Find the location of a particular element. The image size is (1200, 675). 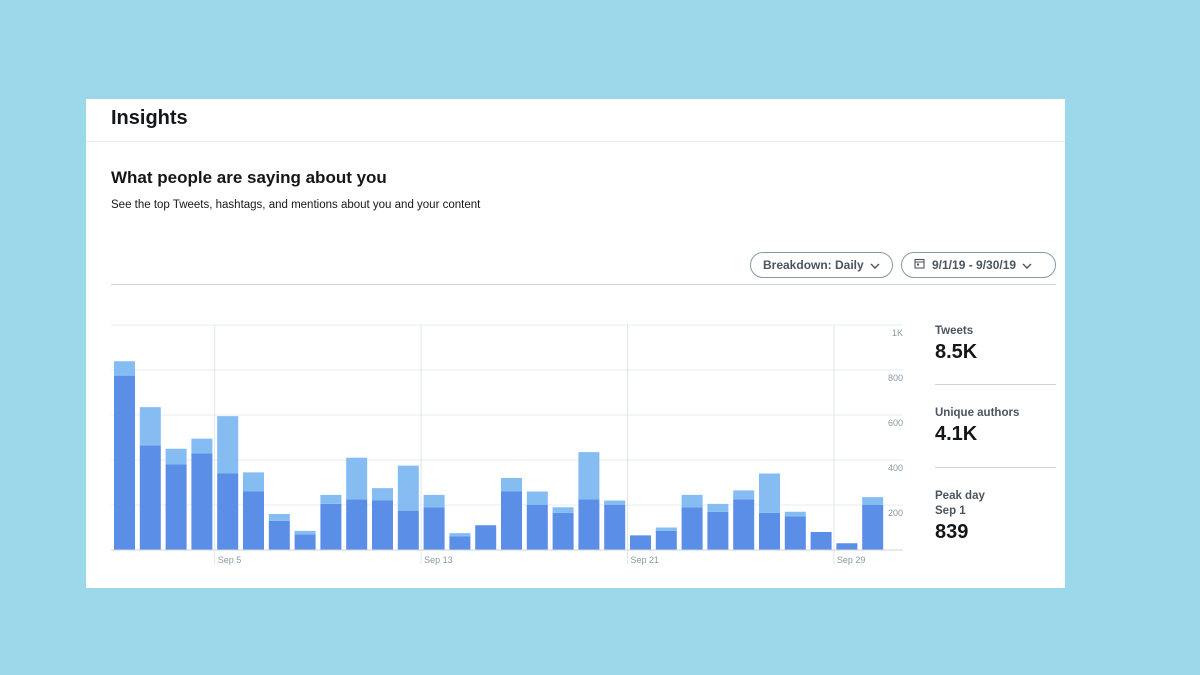

date-range-dropdown: 9/1/19 - 9/30/19 is located at coordinates (978, 265).